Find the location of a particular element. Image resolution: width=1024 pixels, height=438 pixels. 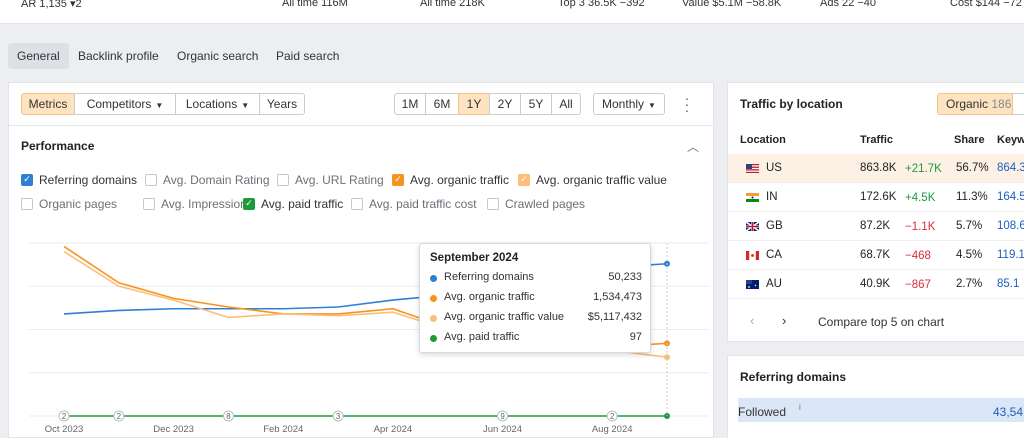

location-row-in: IN 172.6K +4.5K 11.3% 164.5 is located at coordinates (876, 197).